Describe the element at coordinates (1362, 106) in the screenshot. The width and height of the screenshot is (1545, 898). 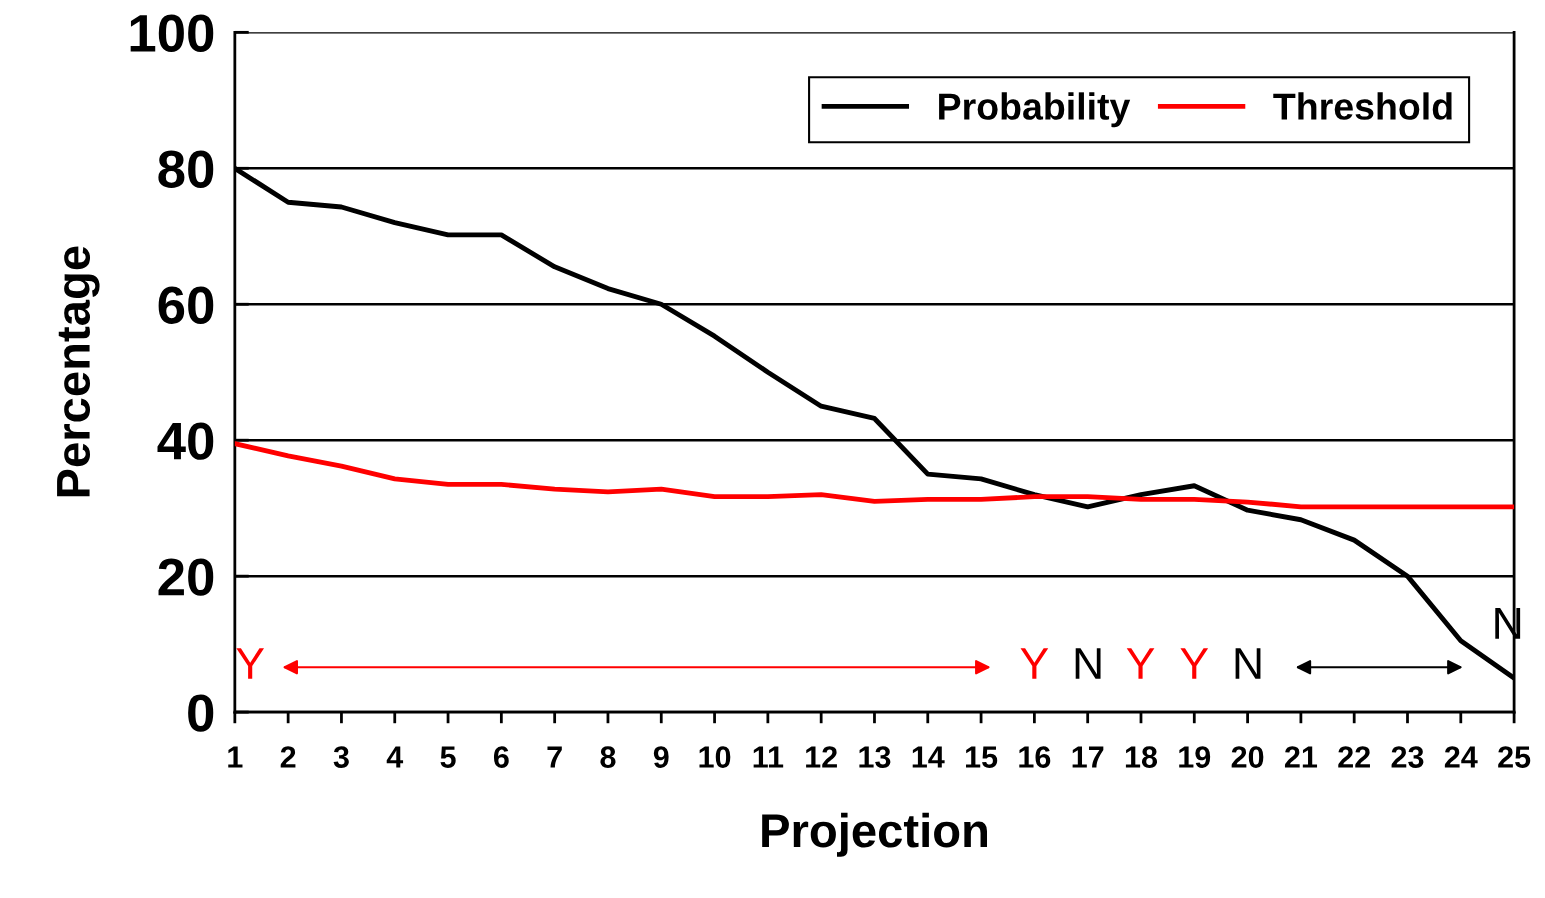
I see `legend-label: Threshold` at that location.